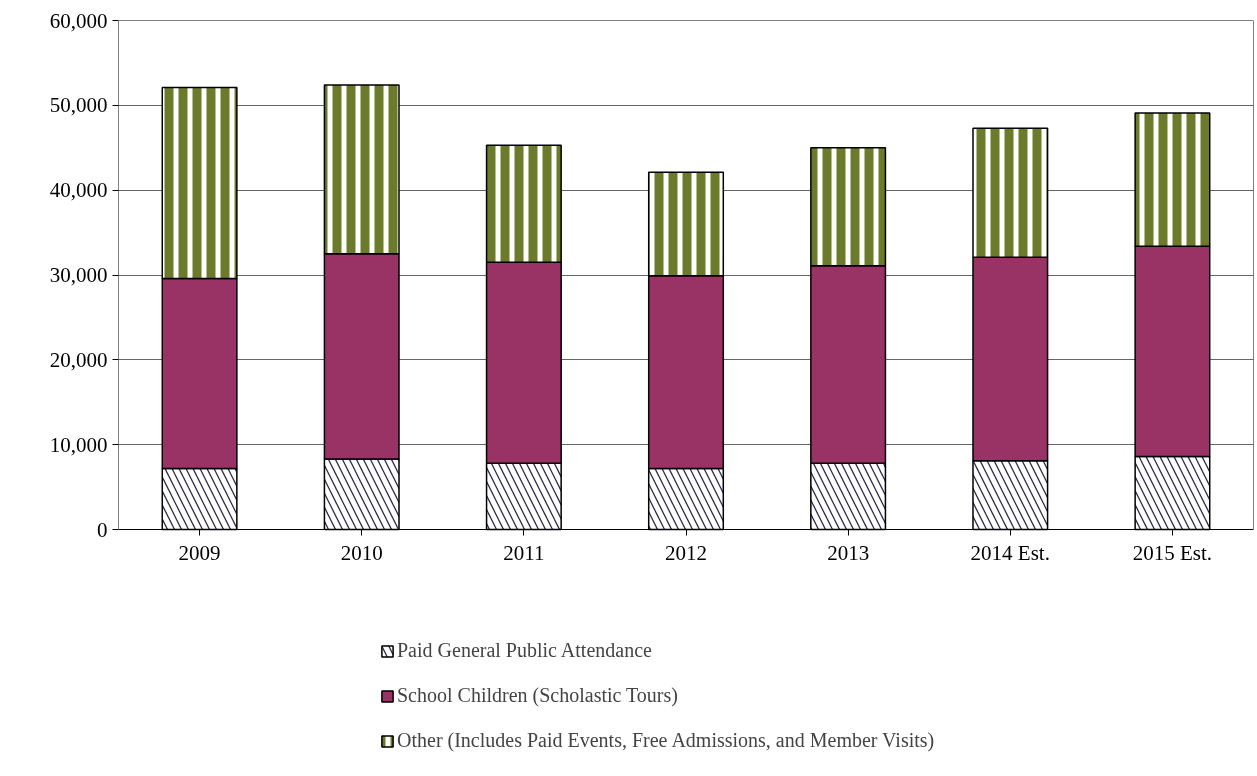 This screenshot has width=1257, height=776. I want to click on x-tick-label: 2013, so click(848, 552).